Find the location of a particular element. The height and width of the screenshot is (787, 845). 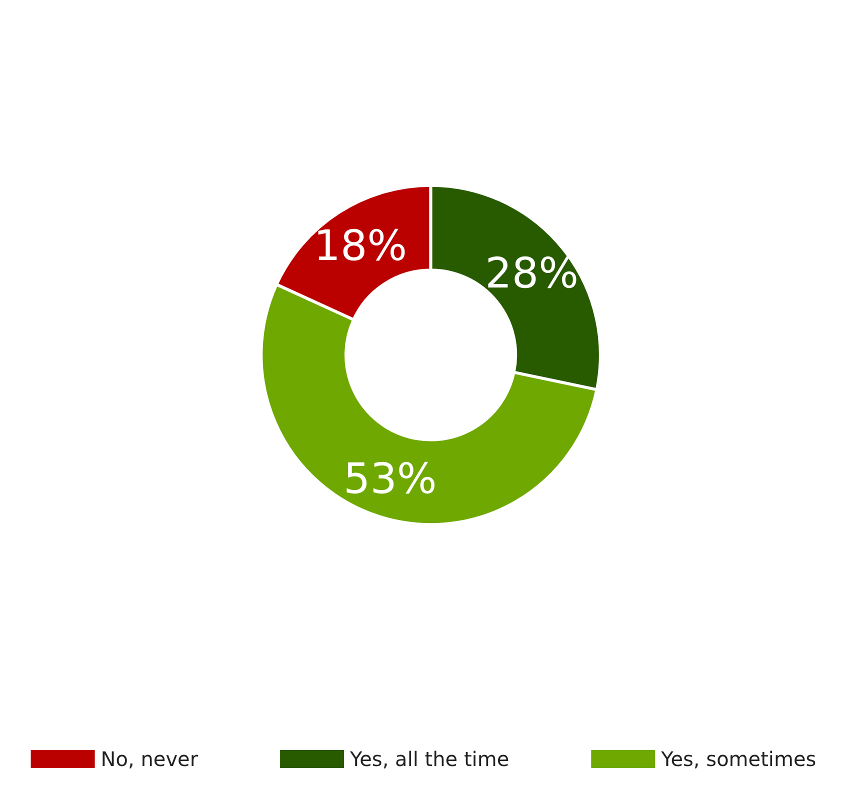

legend-label: No, never is located at coordinates (149, 759).